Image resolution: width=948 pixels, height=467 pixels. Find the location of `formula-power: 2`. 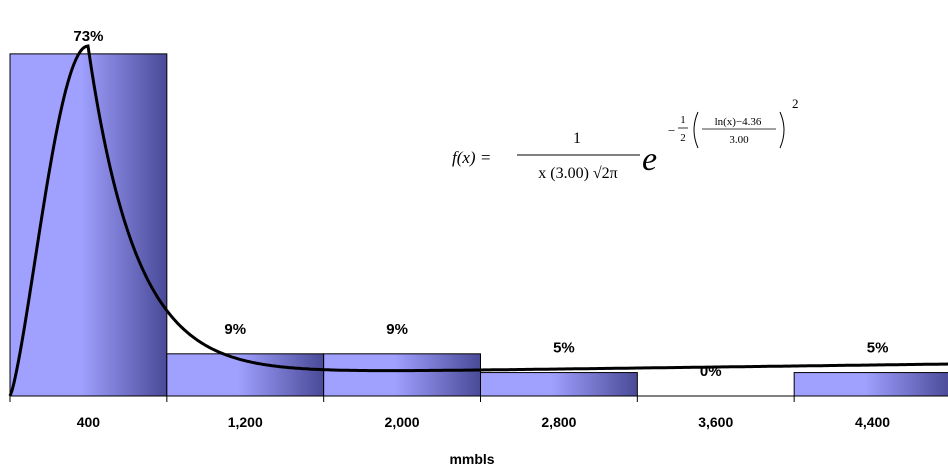

formula-power: 2 is located at coordinates (795, 103).